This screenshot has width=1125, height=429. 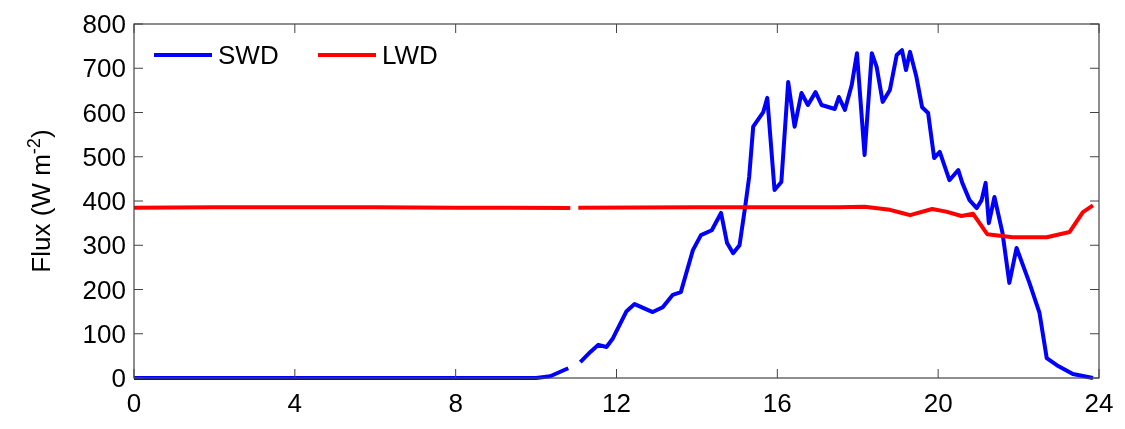 I want to click on y-tick-label: 700, so click(x=104, y=68).